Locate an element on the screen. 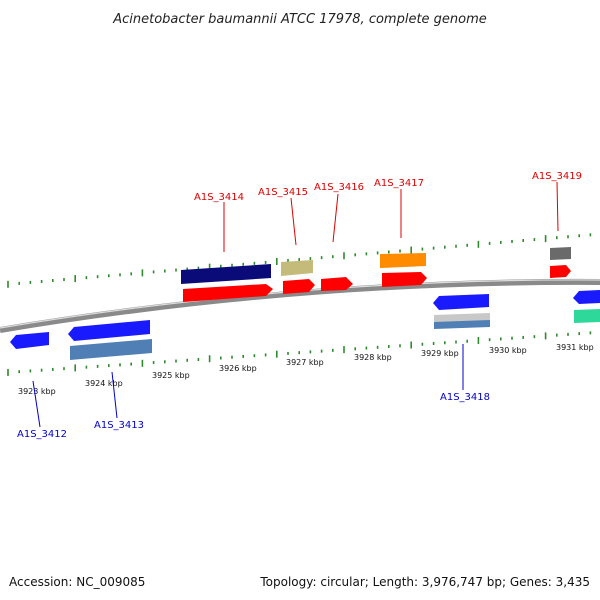 The image size is (600, 600). scale-label: 3930 kbp is located at coordinates (508, 350).